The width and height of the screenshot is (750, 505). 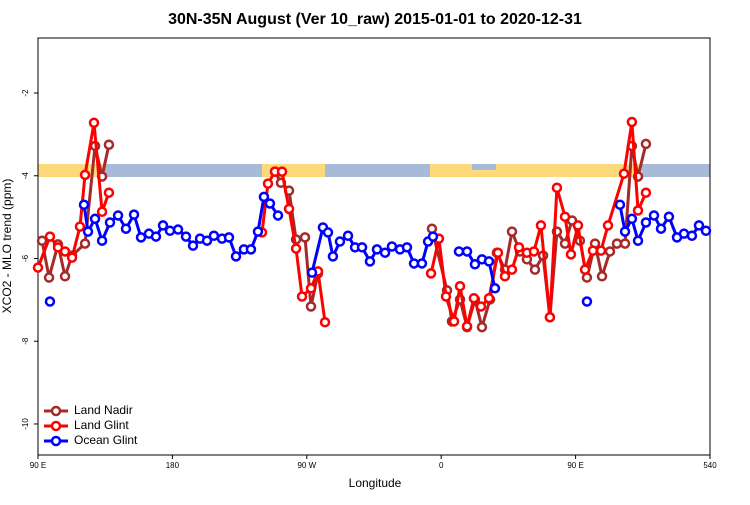 I want to click on x-axis-label: Longitude, so click(x=375, y=483).